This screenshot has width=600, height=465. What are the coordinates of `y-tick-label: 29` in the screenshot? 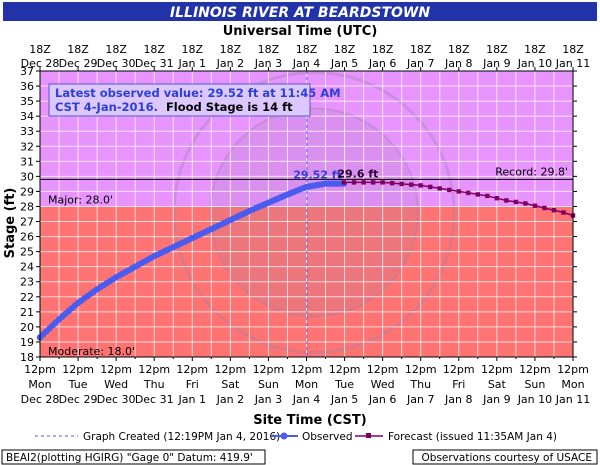 It's located at (27, 191).